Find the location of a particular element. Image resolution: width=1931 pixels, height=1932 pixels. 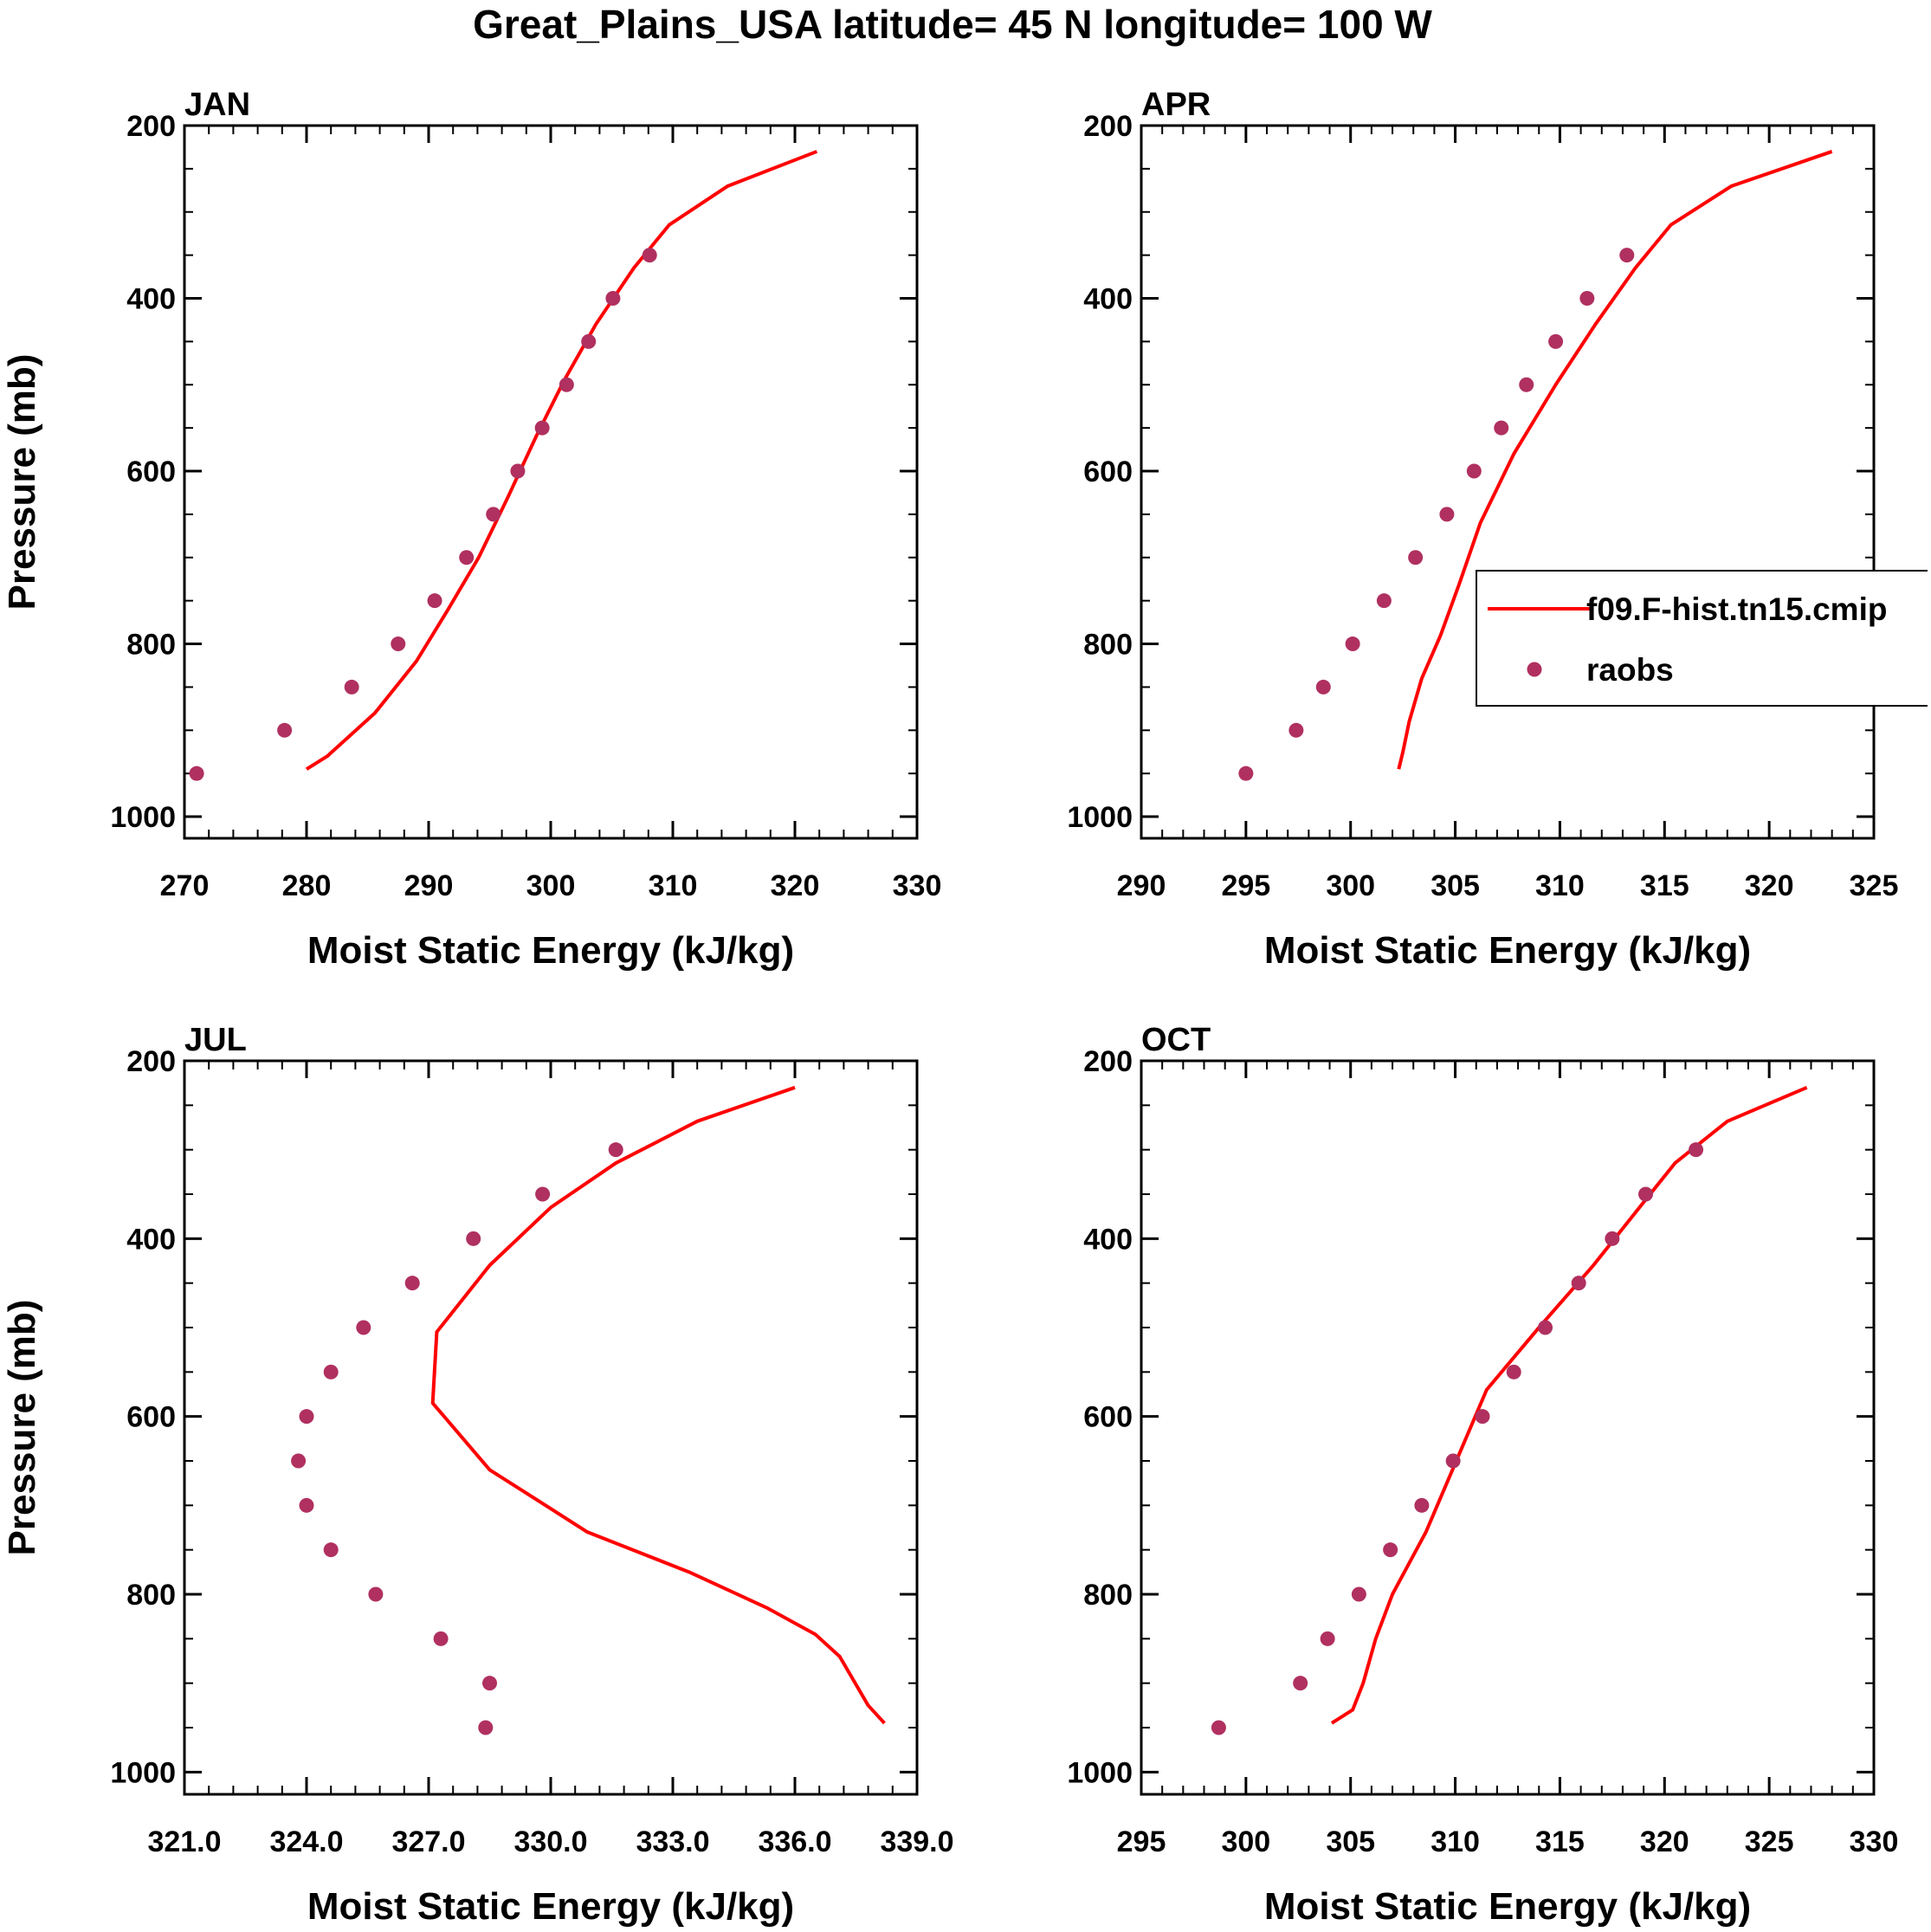

x-tick-label: 330.0 is located at coordinates (550, 1841).